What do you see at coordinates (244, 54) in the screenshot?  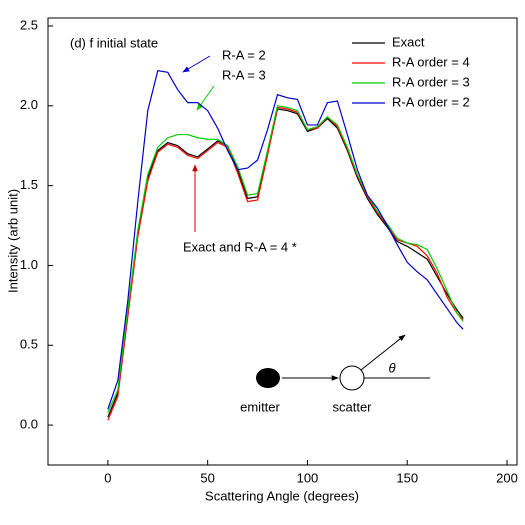 I see `annotation: R-A = 2` at bounding box center [244, 54].